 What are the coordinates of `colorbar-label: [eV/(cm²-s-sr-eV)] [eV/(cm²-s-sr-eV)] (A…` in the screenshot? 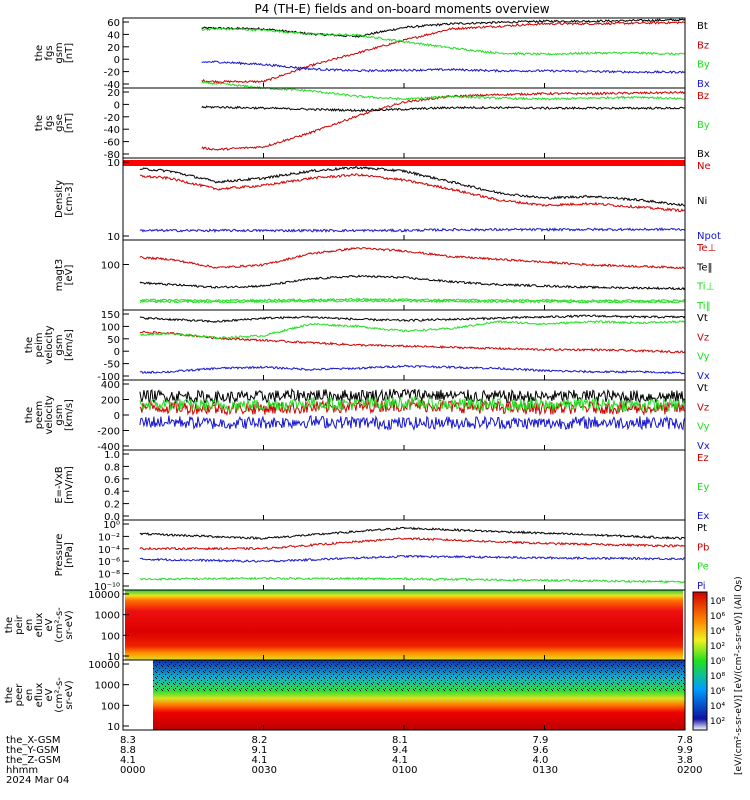 It's located at (739, 675).